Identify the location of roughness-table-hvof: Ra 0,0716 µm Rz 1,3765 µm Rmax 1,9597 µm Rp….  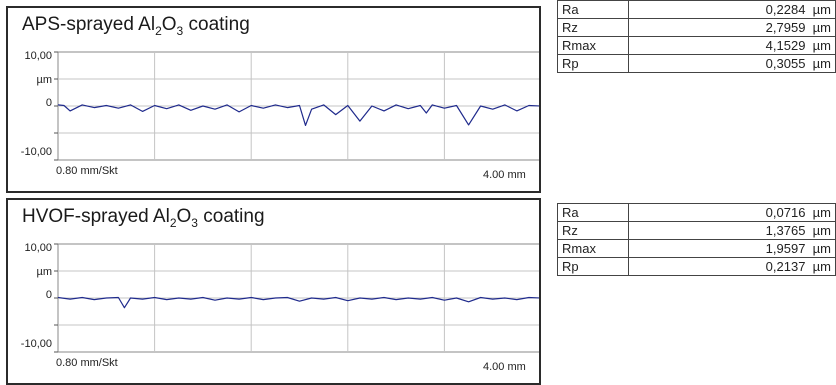
(696, 239).